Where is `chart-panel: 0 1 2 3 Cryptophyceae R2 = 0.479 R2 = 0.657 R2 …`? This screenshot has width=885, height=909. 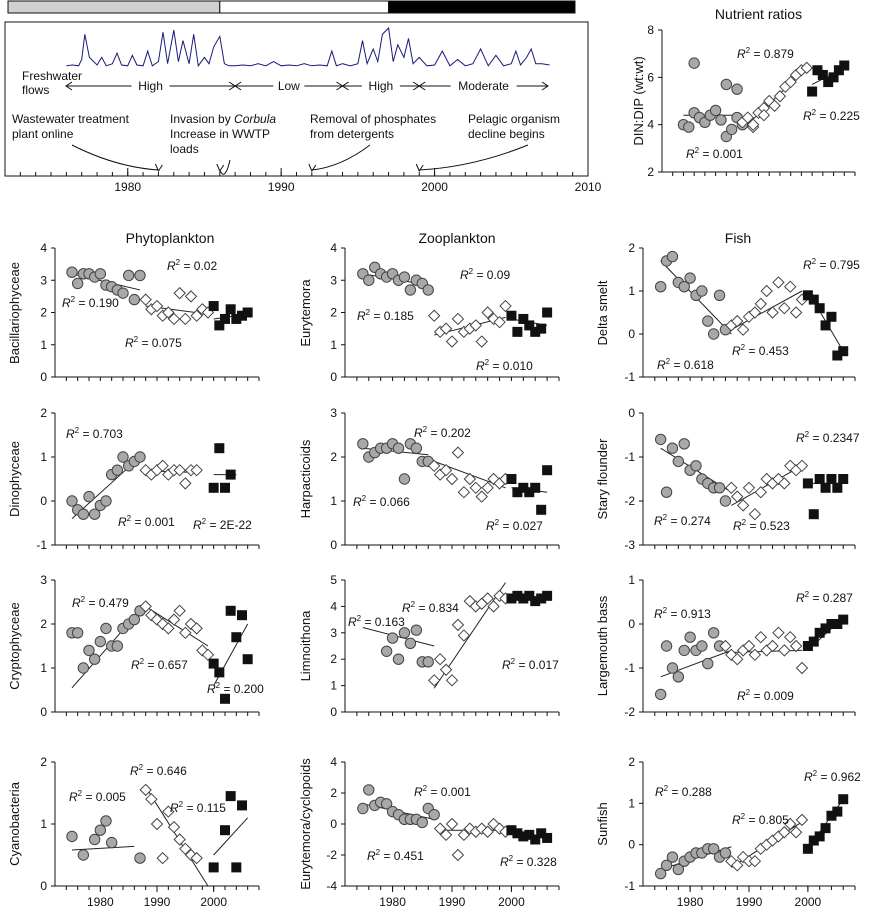
chart-panel: 0 1 2 3 Cryptophyceae R2 = 0.479 R2 = 0.657 R2 … is located at coordinates (135, 646).